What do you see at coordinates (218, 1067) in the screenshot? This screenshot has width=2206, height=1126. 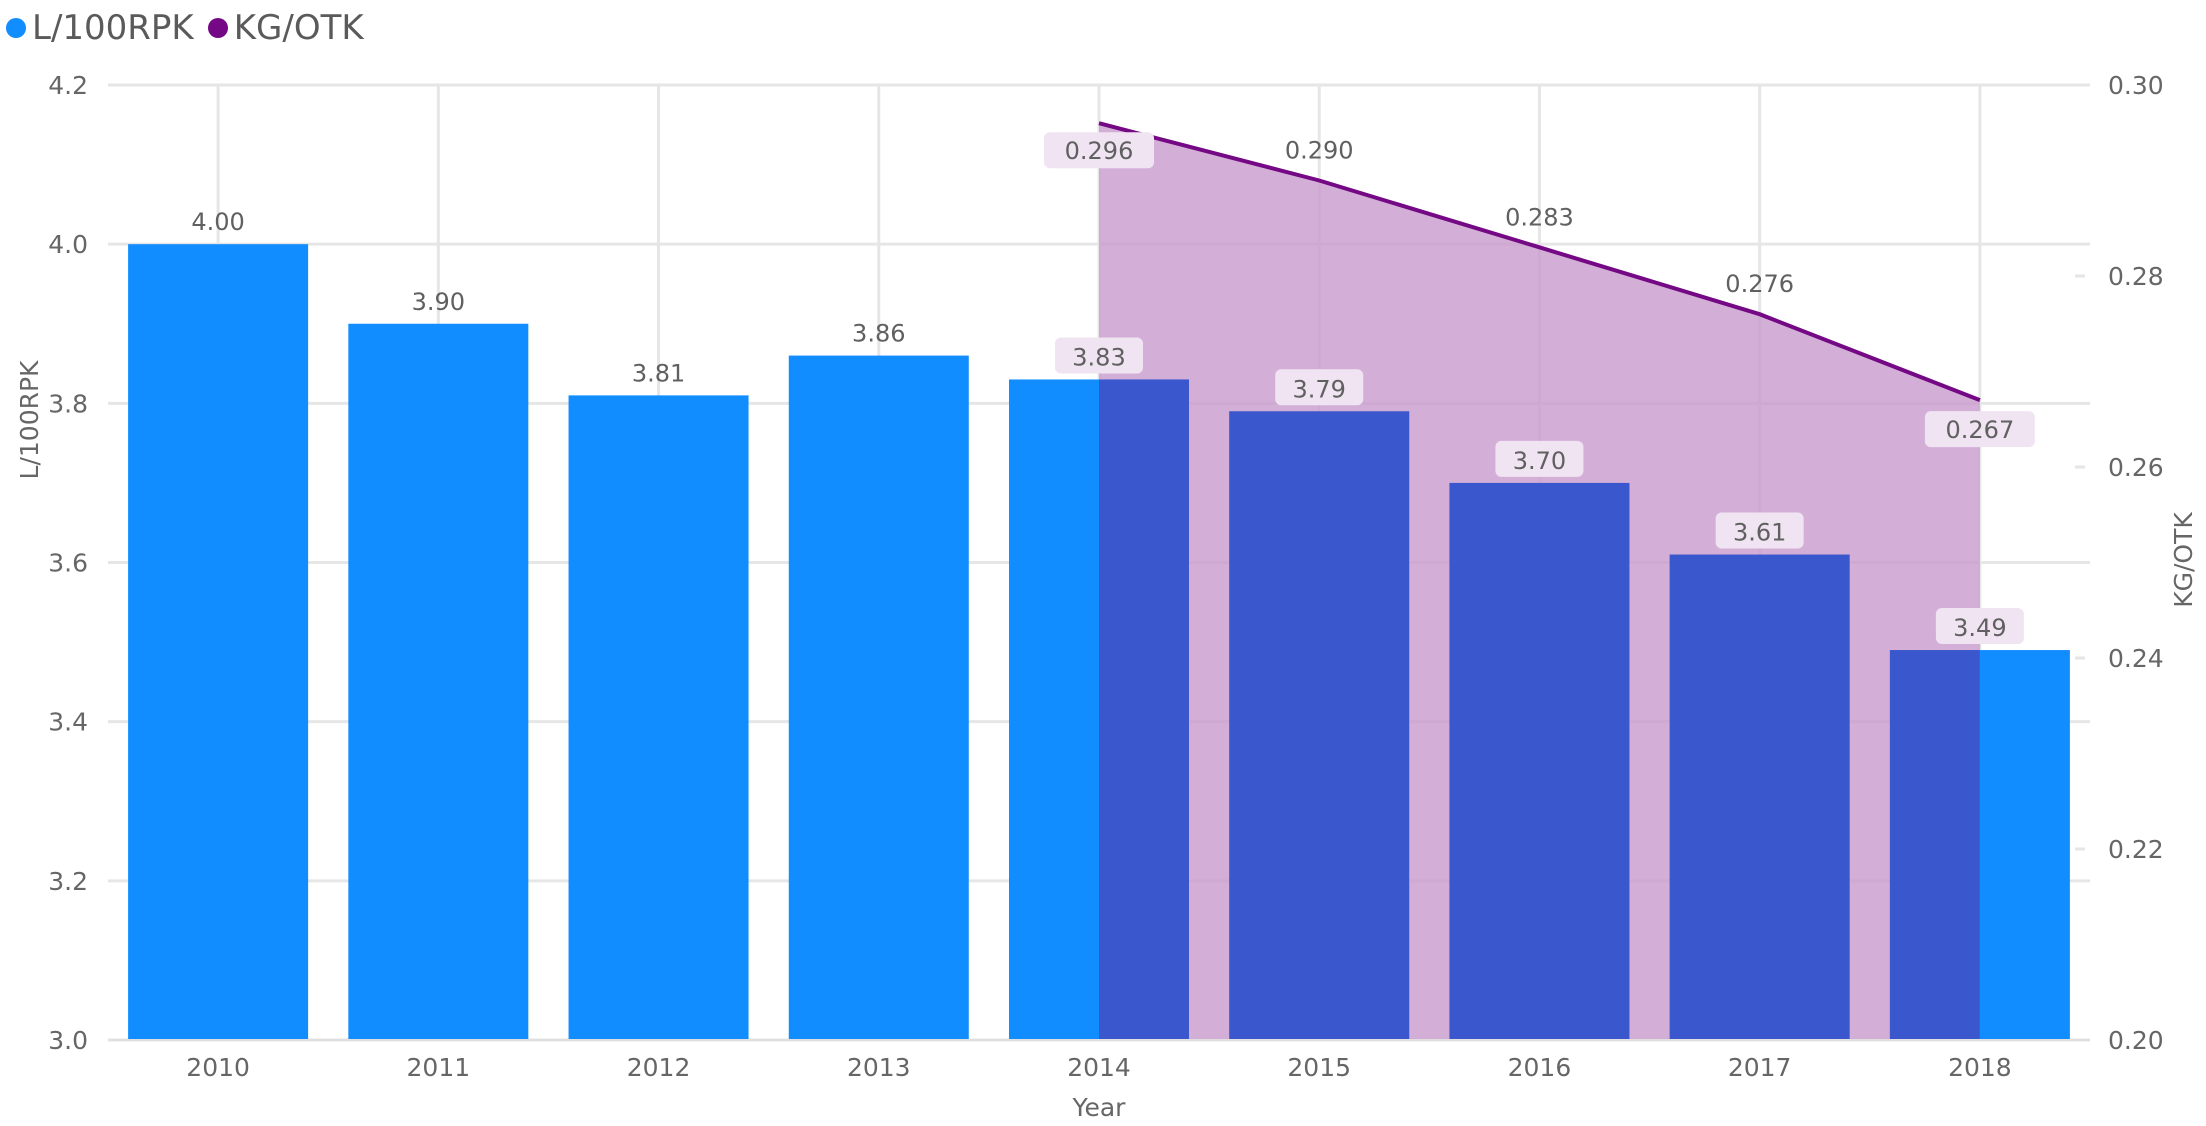 I see `x-tick-label: 2010` at bounding box center [218, 1067].